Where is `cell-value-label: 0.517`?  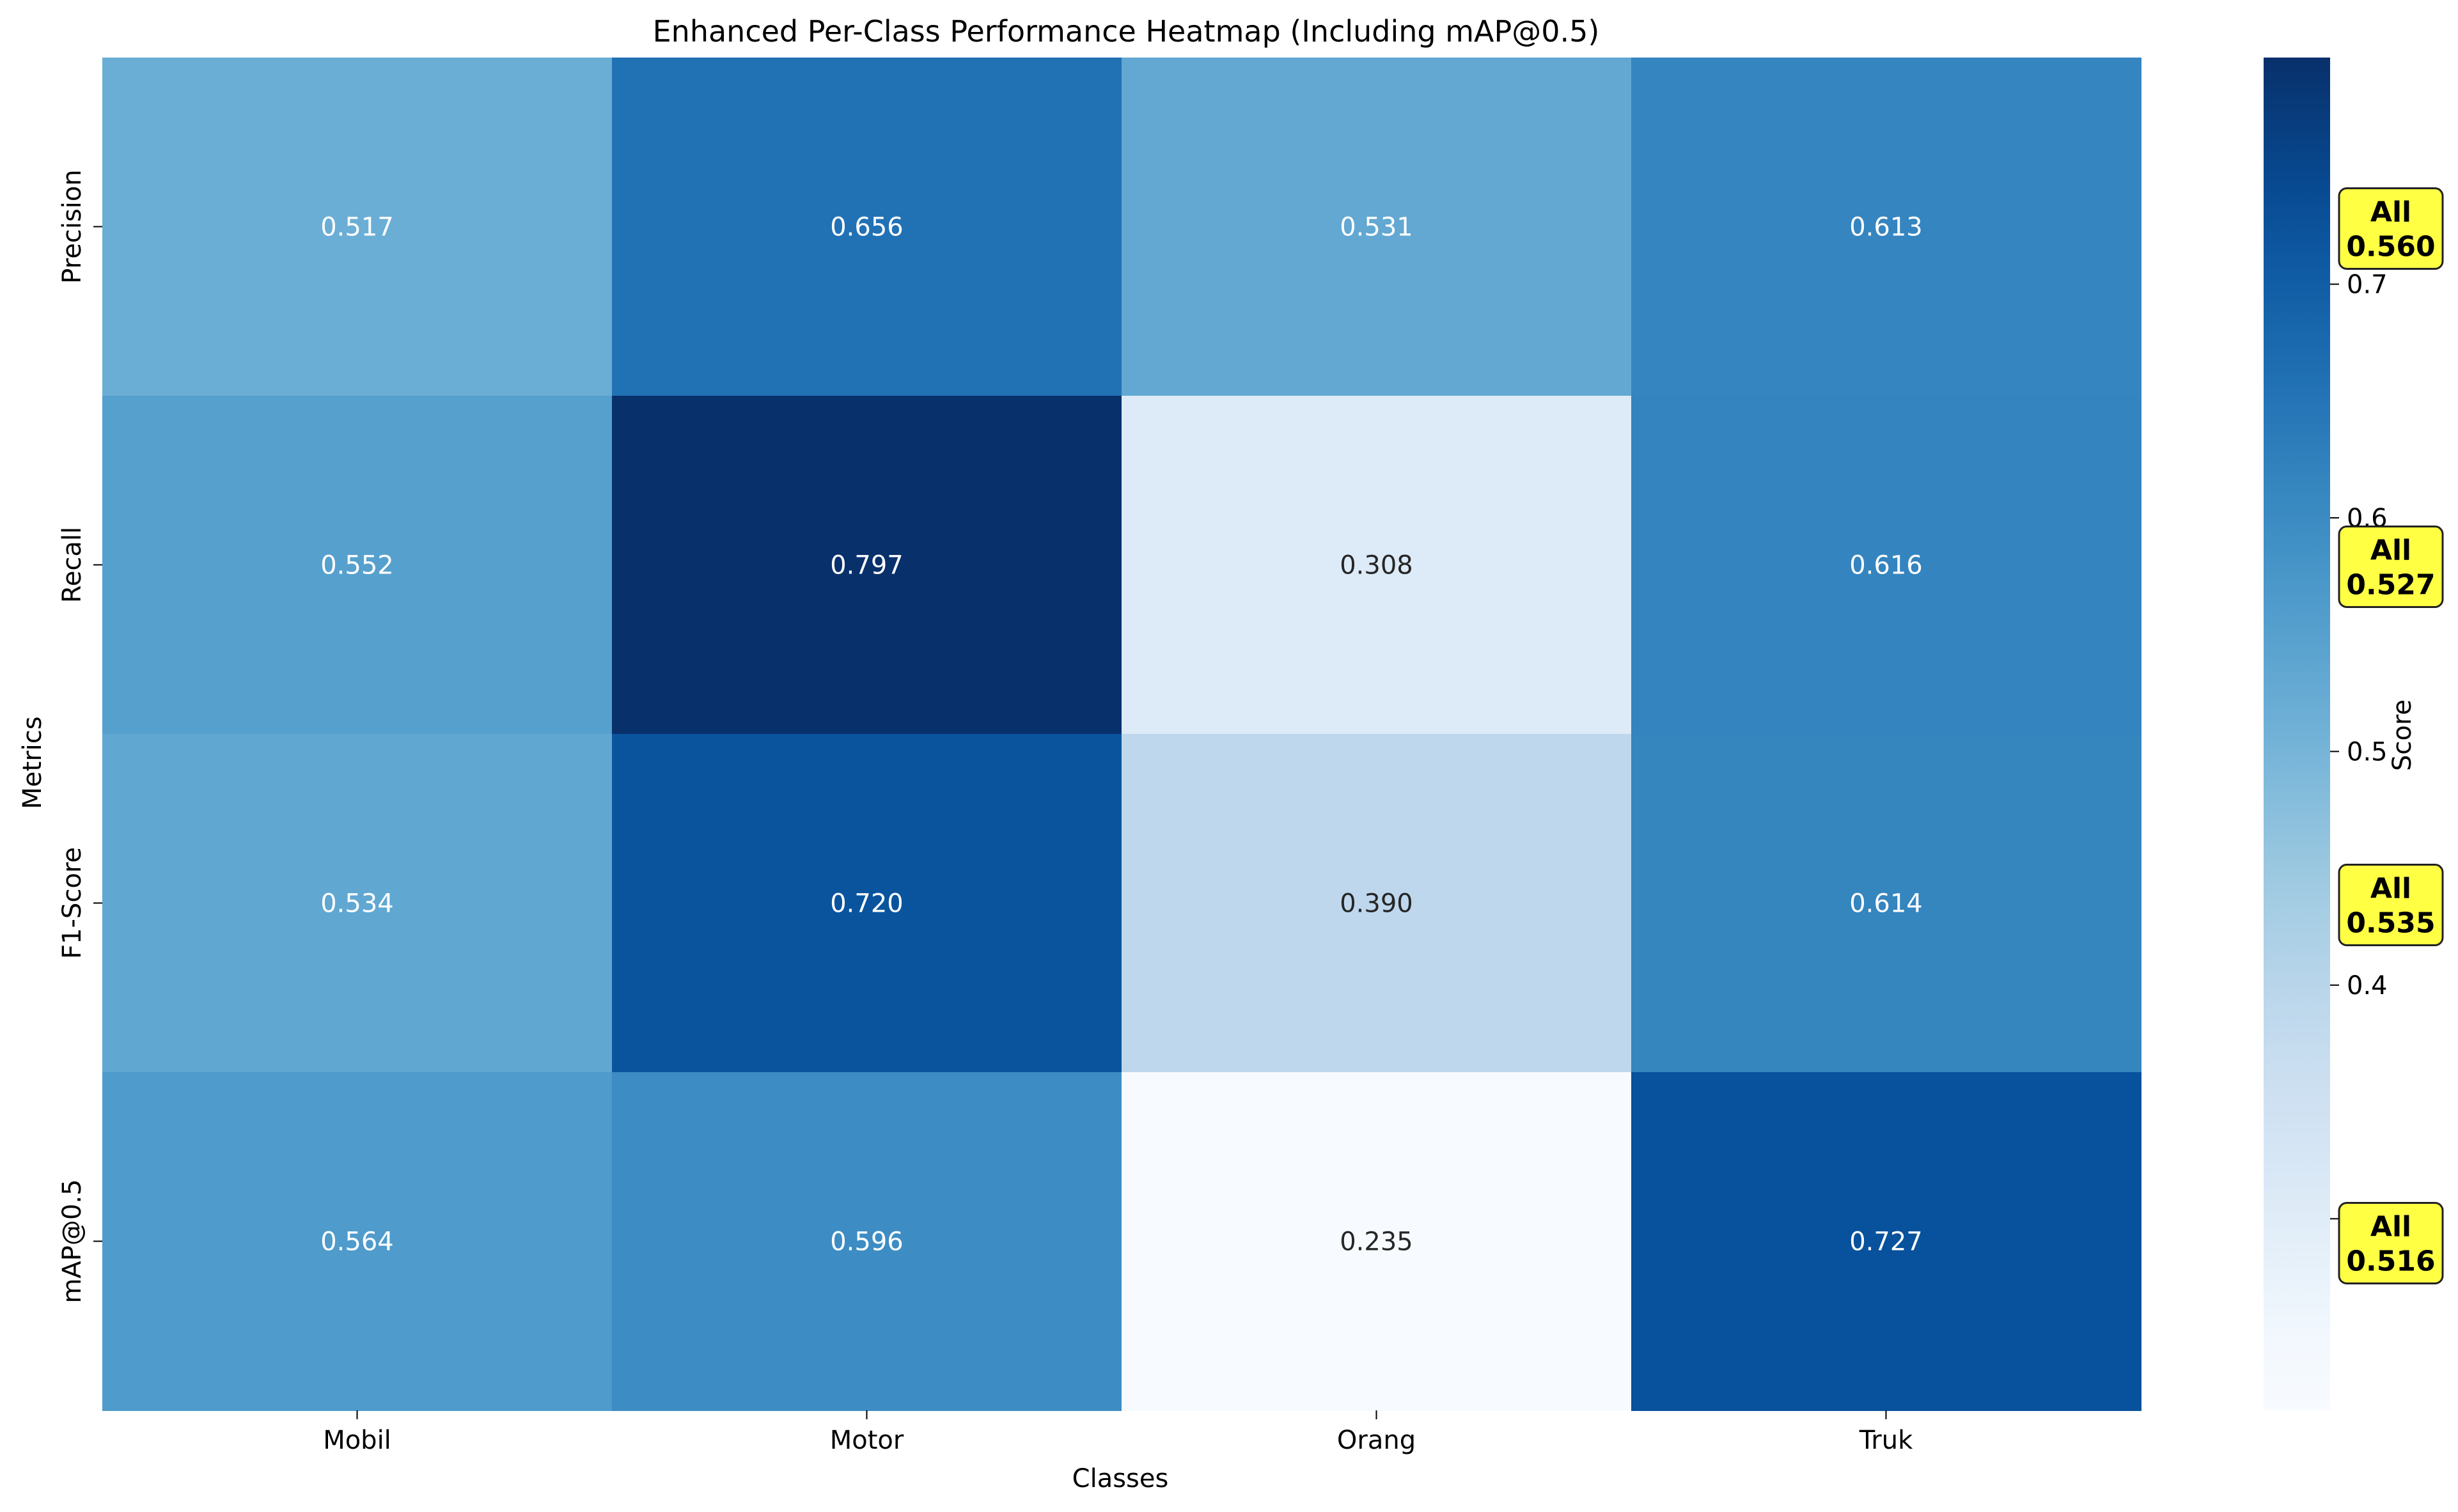
cell-value-label: 0.517 is located at coordinates (357, 227).